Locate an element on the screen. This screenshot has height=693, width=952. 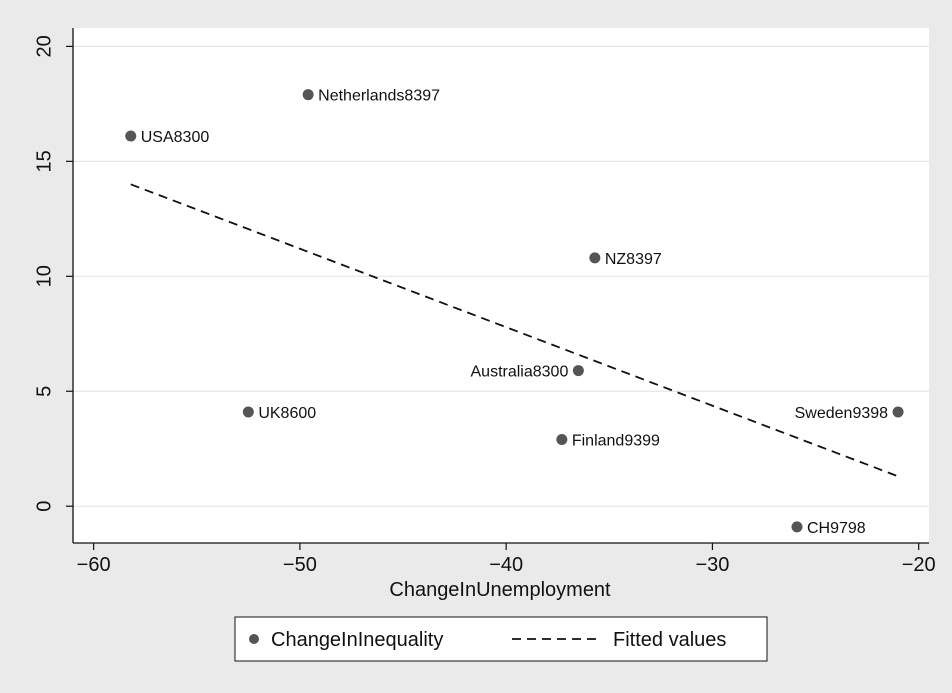
point-label: Australia8300 is located at coordinates (520, 372).